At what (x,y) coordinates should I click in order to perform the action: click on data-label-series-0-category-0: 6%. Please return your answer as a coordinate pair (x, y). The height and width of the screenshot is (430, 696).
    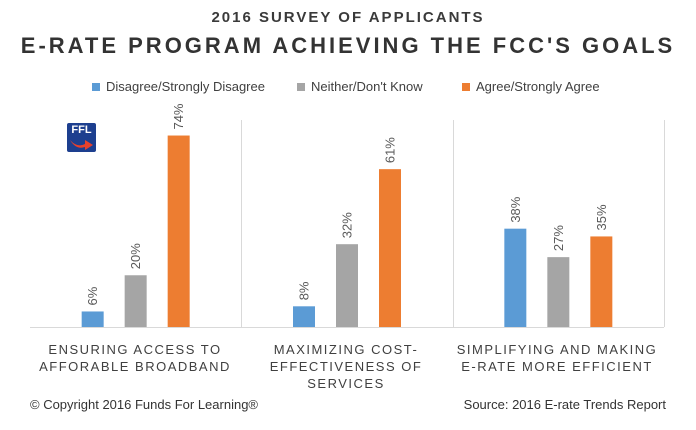
    Looking at the image, I should click on (92, 295).